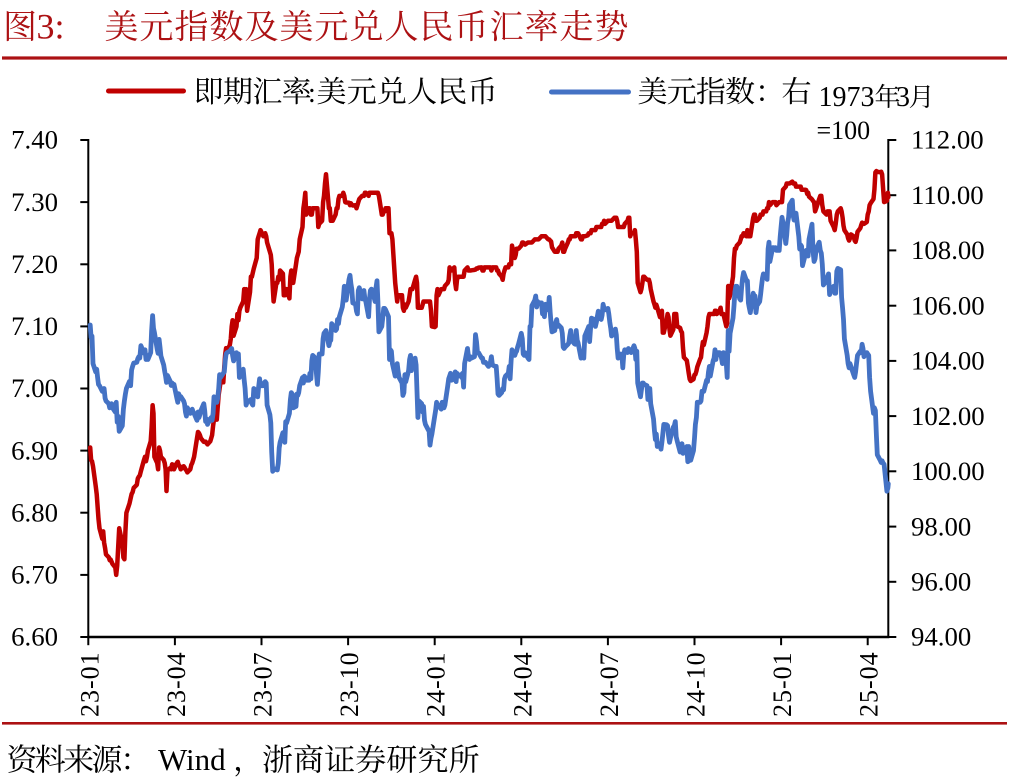 The image size is (1009, 781). What do you see at coordinates (34, 388) in the screenshot?
I see `svg-text: 7.00` at bounding box center [34, 388].